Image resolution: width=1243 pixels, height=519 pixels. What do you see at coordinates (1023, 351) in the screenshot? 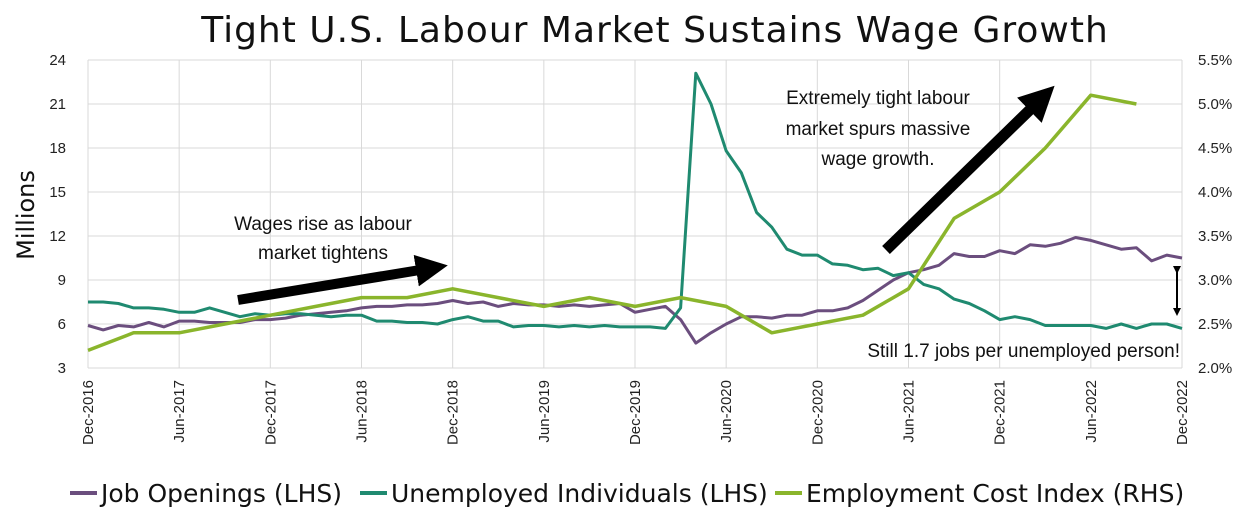
I see `annotation-jobs-ratio: Still 1.7 jobs per unemployed person!` at bounding box center [1023, 351].